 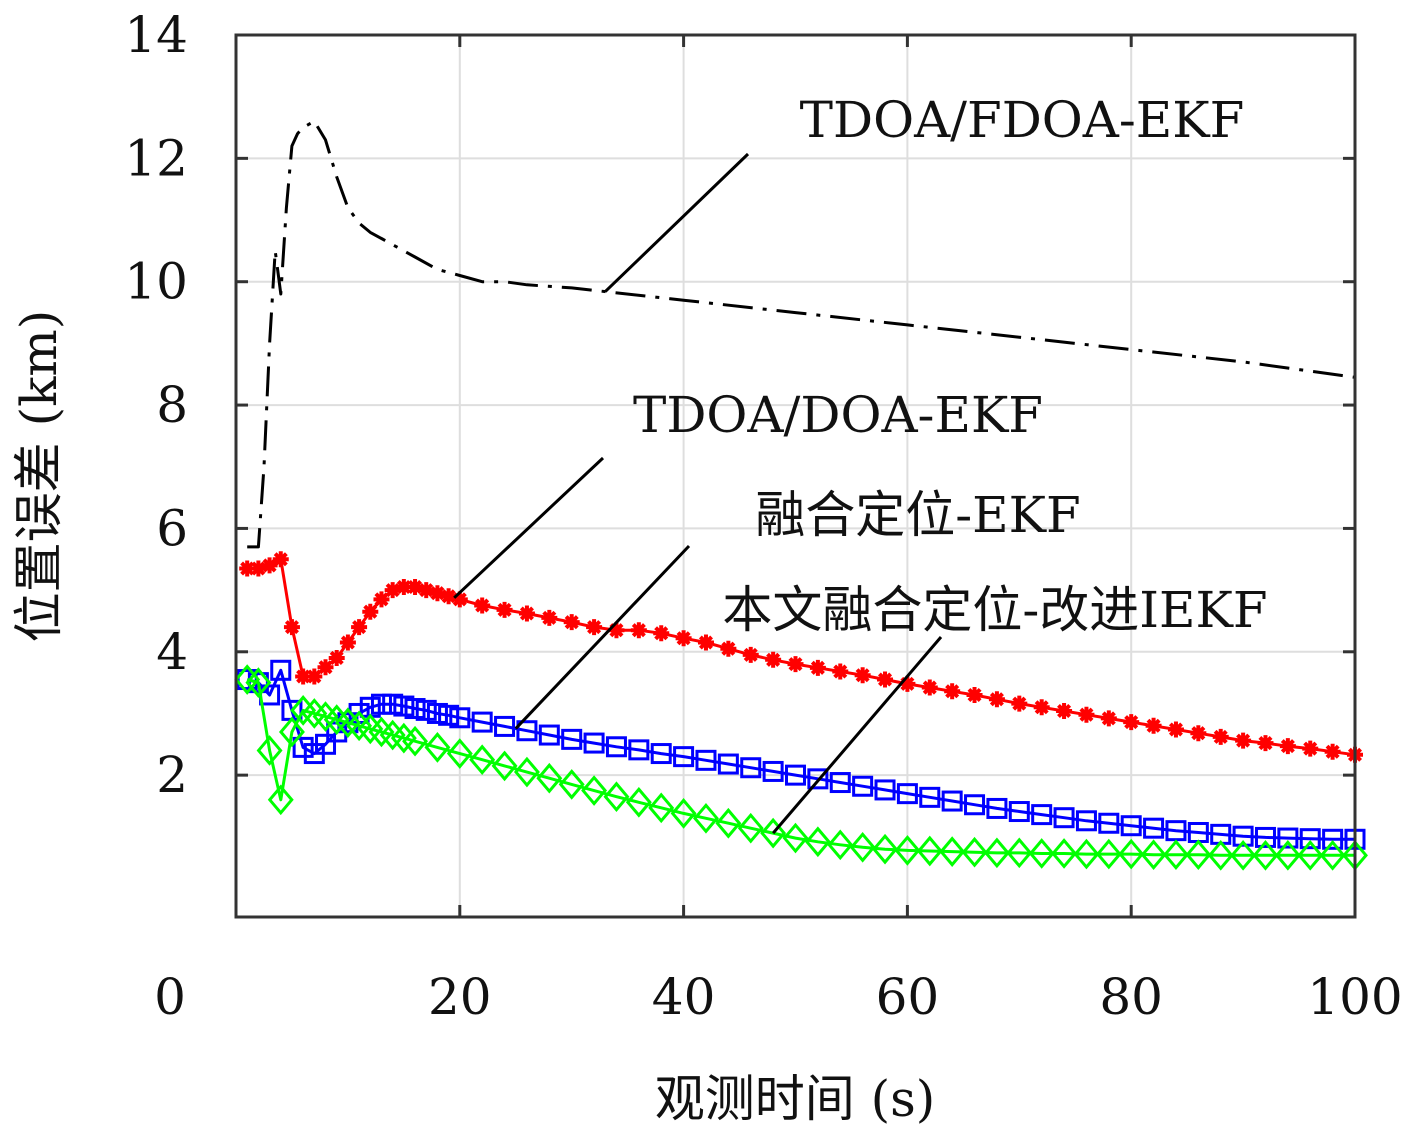 I want to click on annotation-label: 融合定位-EKF, so click(x=917, y=515).